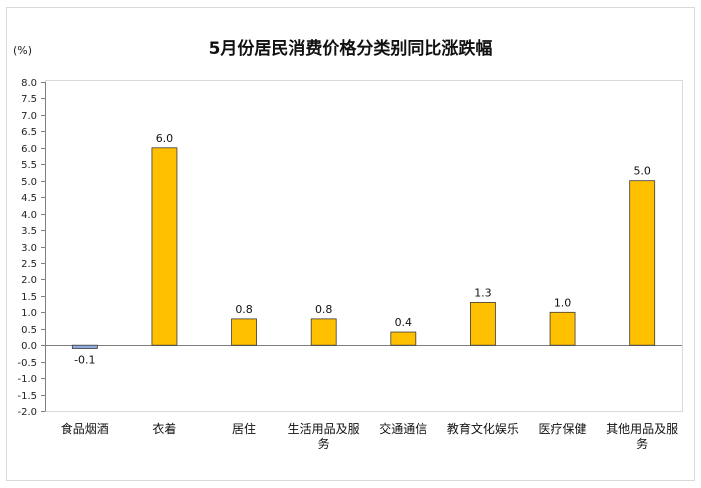 This screenshot has width=701, height=488. What do you see at coordinates (164, 428) in the screenshot?
I see `x-tick-label: 衣着` at bounding box center [164, 428].